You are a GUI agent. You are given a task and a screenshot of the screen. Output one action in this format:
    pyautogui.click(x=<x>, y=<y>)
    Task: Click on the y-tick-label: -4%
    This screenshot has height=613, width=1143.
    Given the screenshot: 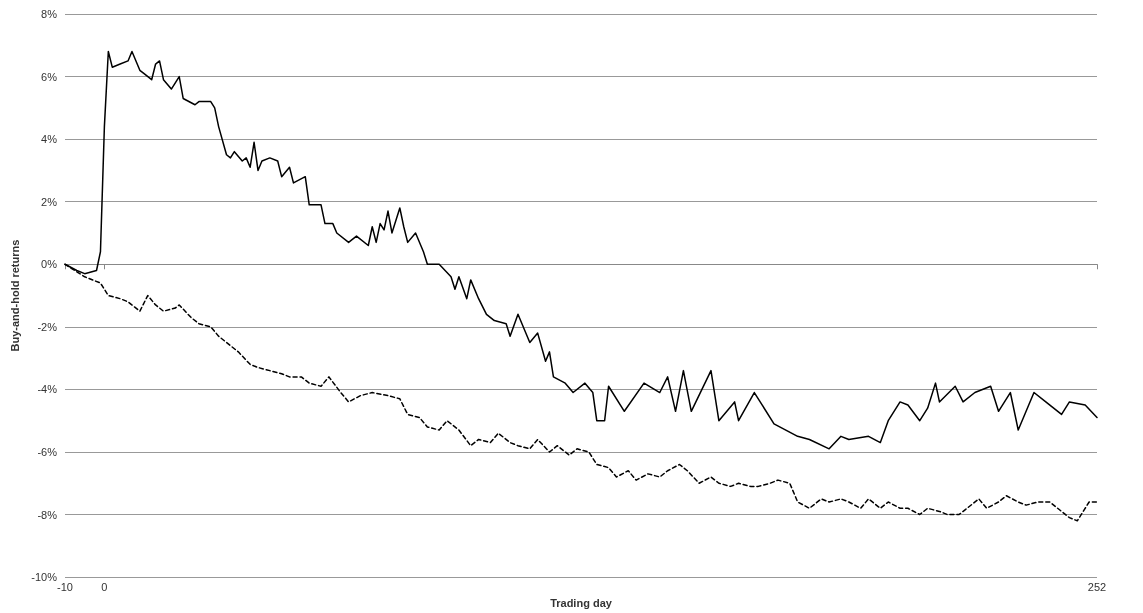 What is the action you would take?
    pyautogui.click(x=47, y=389)
    